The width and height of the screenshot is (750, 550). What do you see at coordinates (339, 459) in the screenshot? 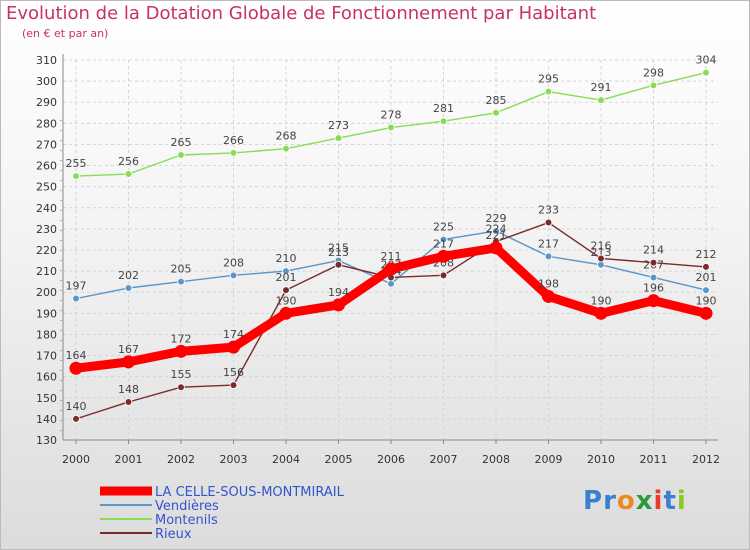
I see `x-tick-label: 2005` at bounding box center [339, 459].